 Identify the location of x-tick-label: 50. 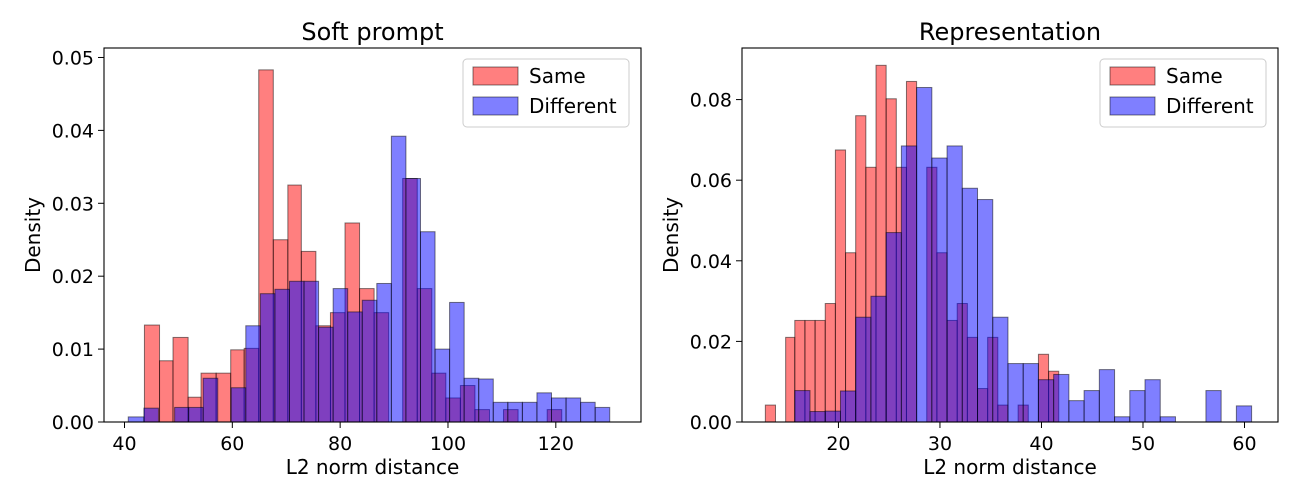
(1143, 444).